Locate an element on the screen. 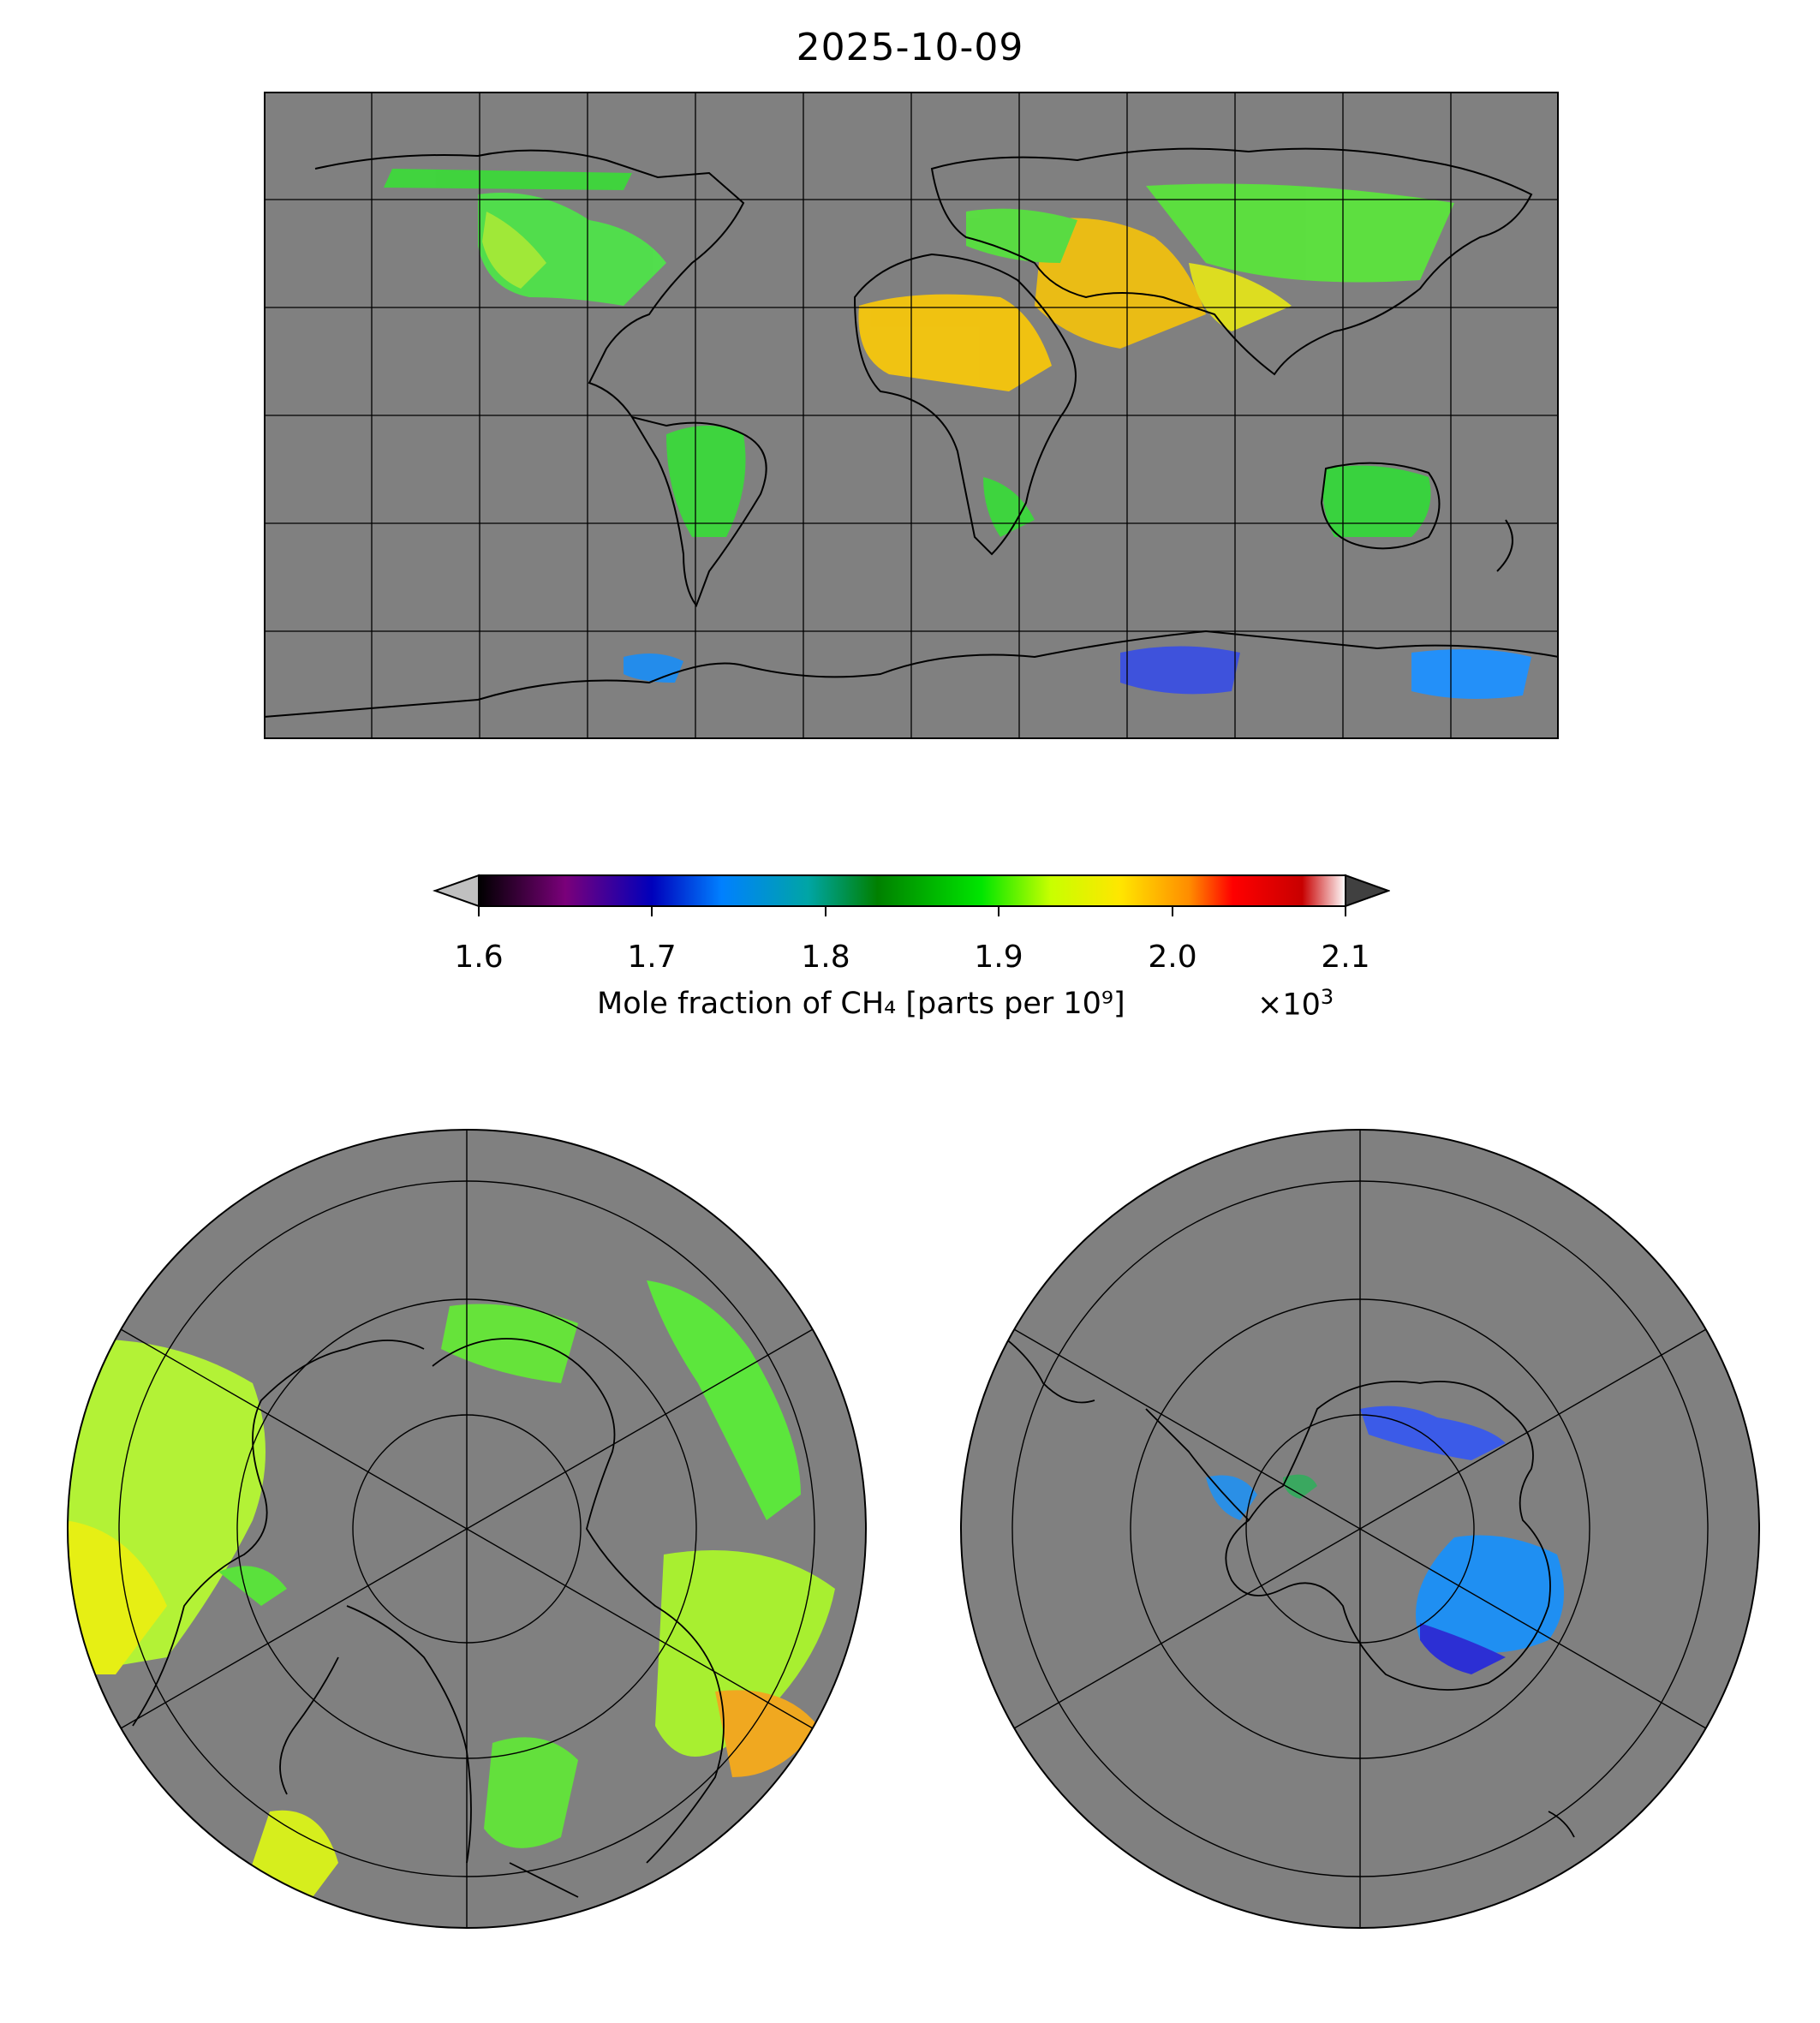 This screenshot has width=1820, height=2023. colorbar-tick-2: 1.7 is located at coordinates (652, 957).